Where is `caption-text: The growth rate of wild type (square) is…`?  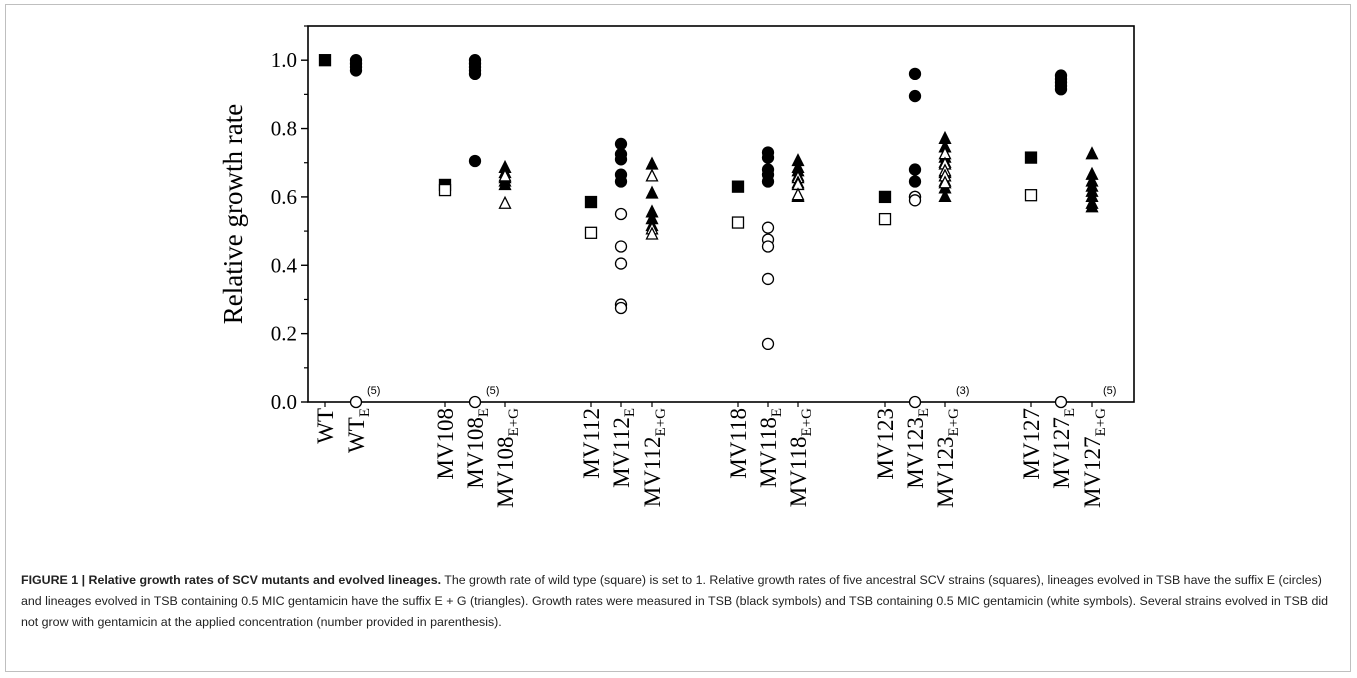
caption-text: The growth rate of wild type (square) is… is located at coordinates (675, 601).